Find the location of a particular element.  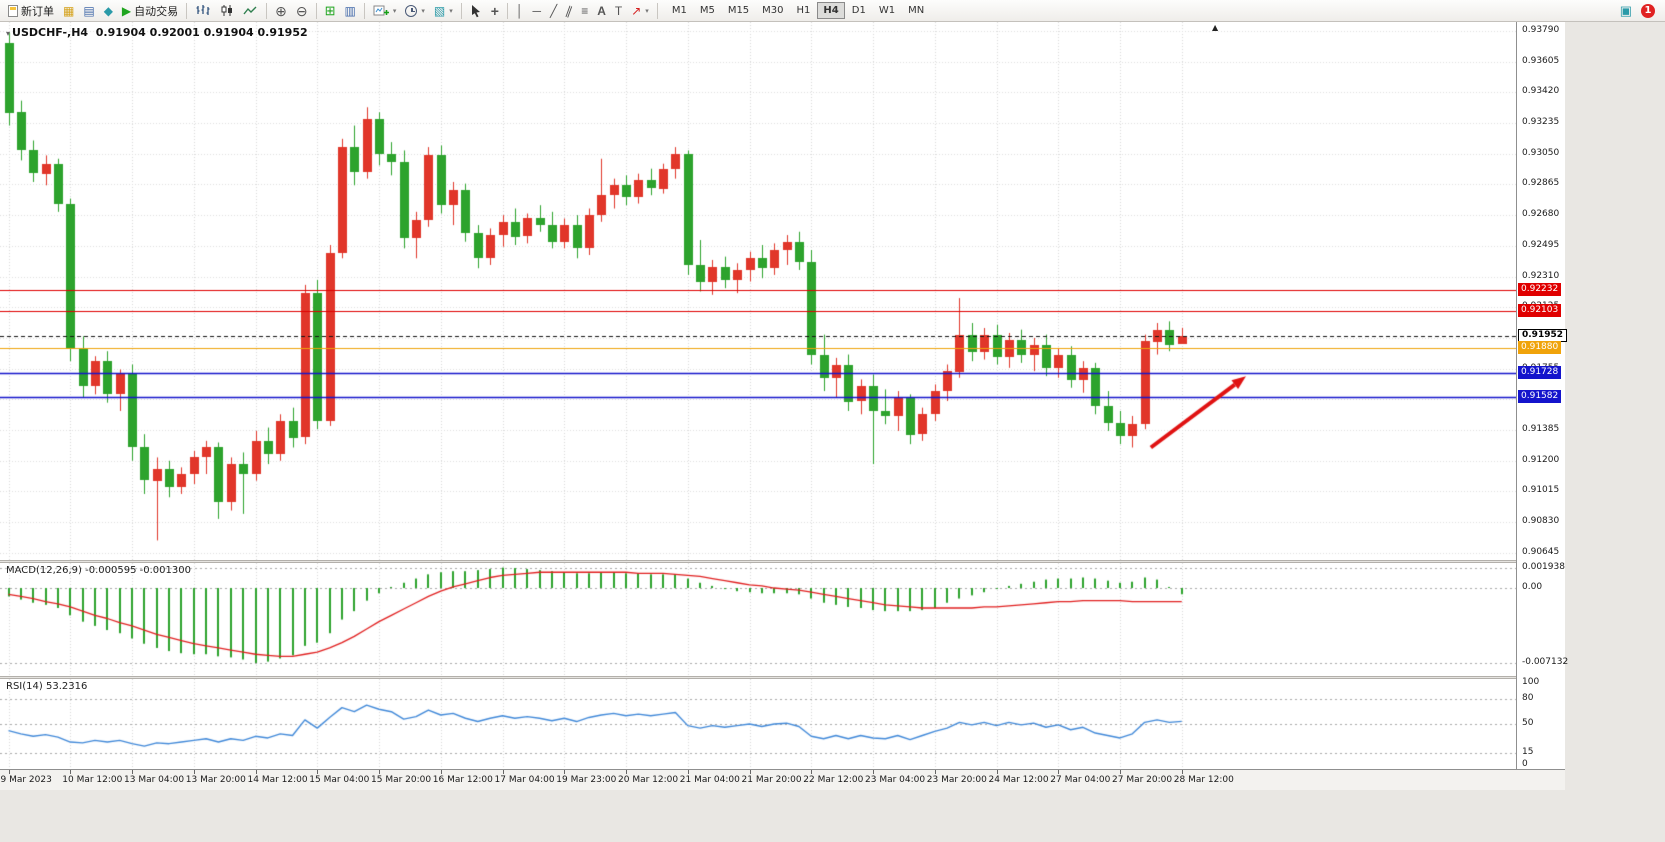

zoom-in-icon: ⊕ is located at coordinates (281, 10).